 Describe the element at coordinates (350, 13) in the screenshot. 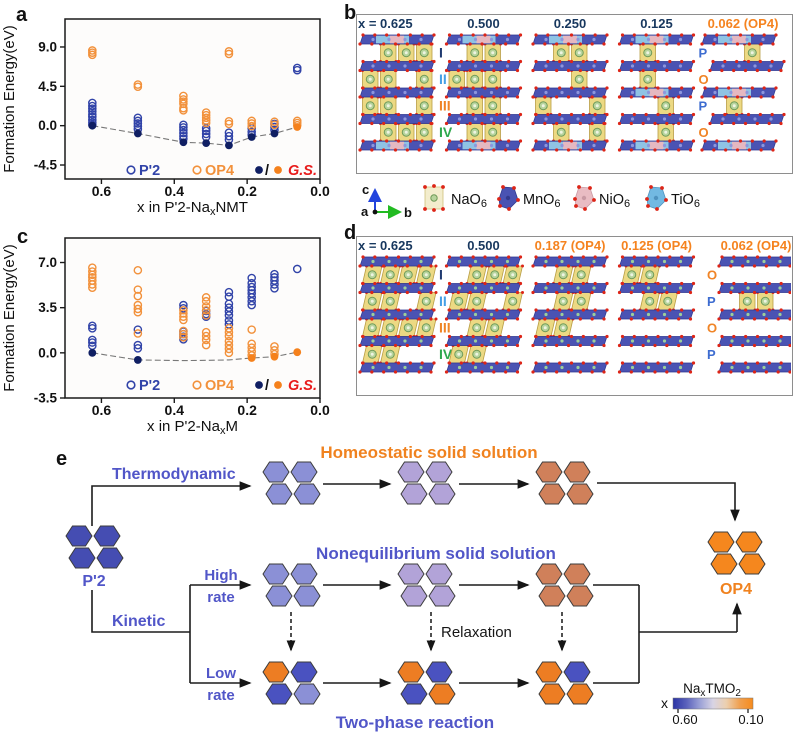

I see `panel-b-label: b` at that location.